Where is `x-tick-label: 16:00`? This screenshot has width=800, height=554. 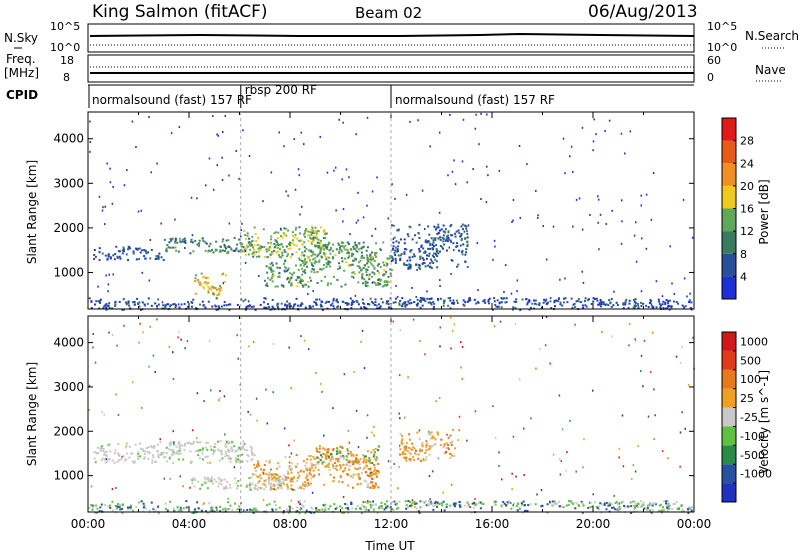 x-tick-label: 16:00 is located at coordinates (492, 524).